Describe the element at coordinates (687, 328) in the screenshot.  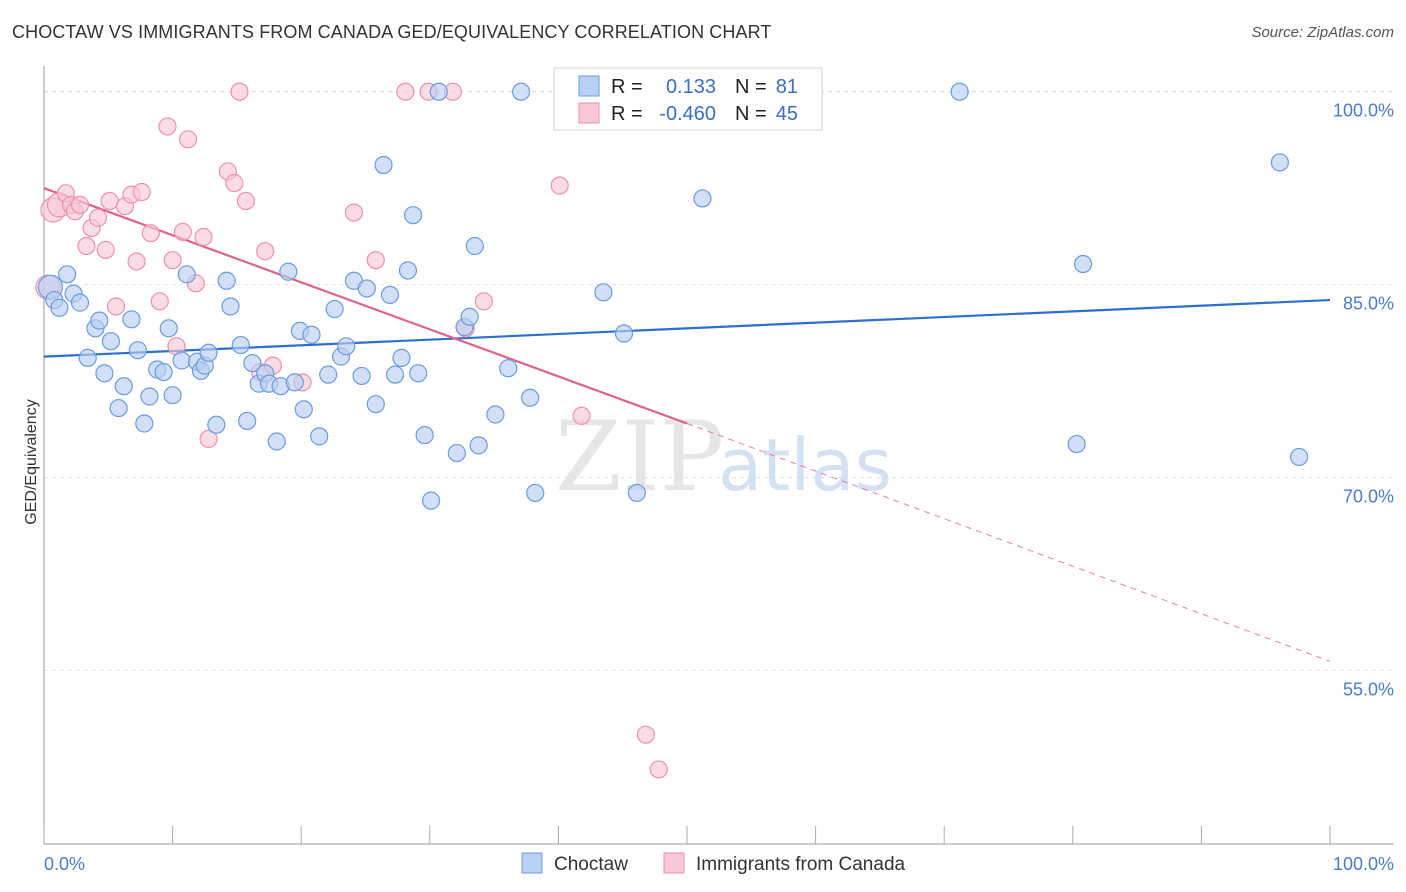
I see `trend-line-choctaw` at that location.